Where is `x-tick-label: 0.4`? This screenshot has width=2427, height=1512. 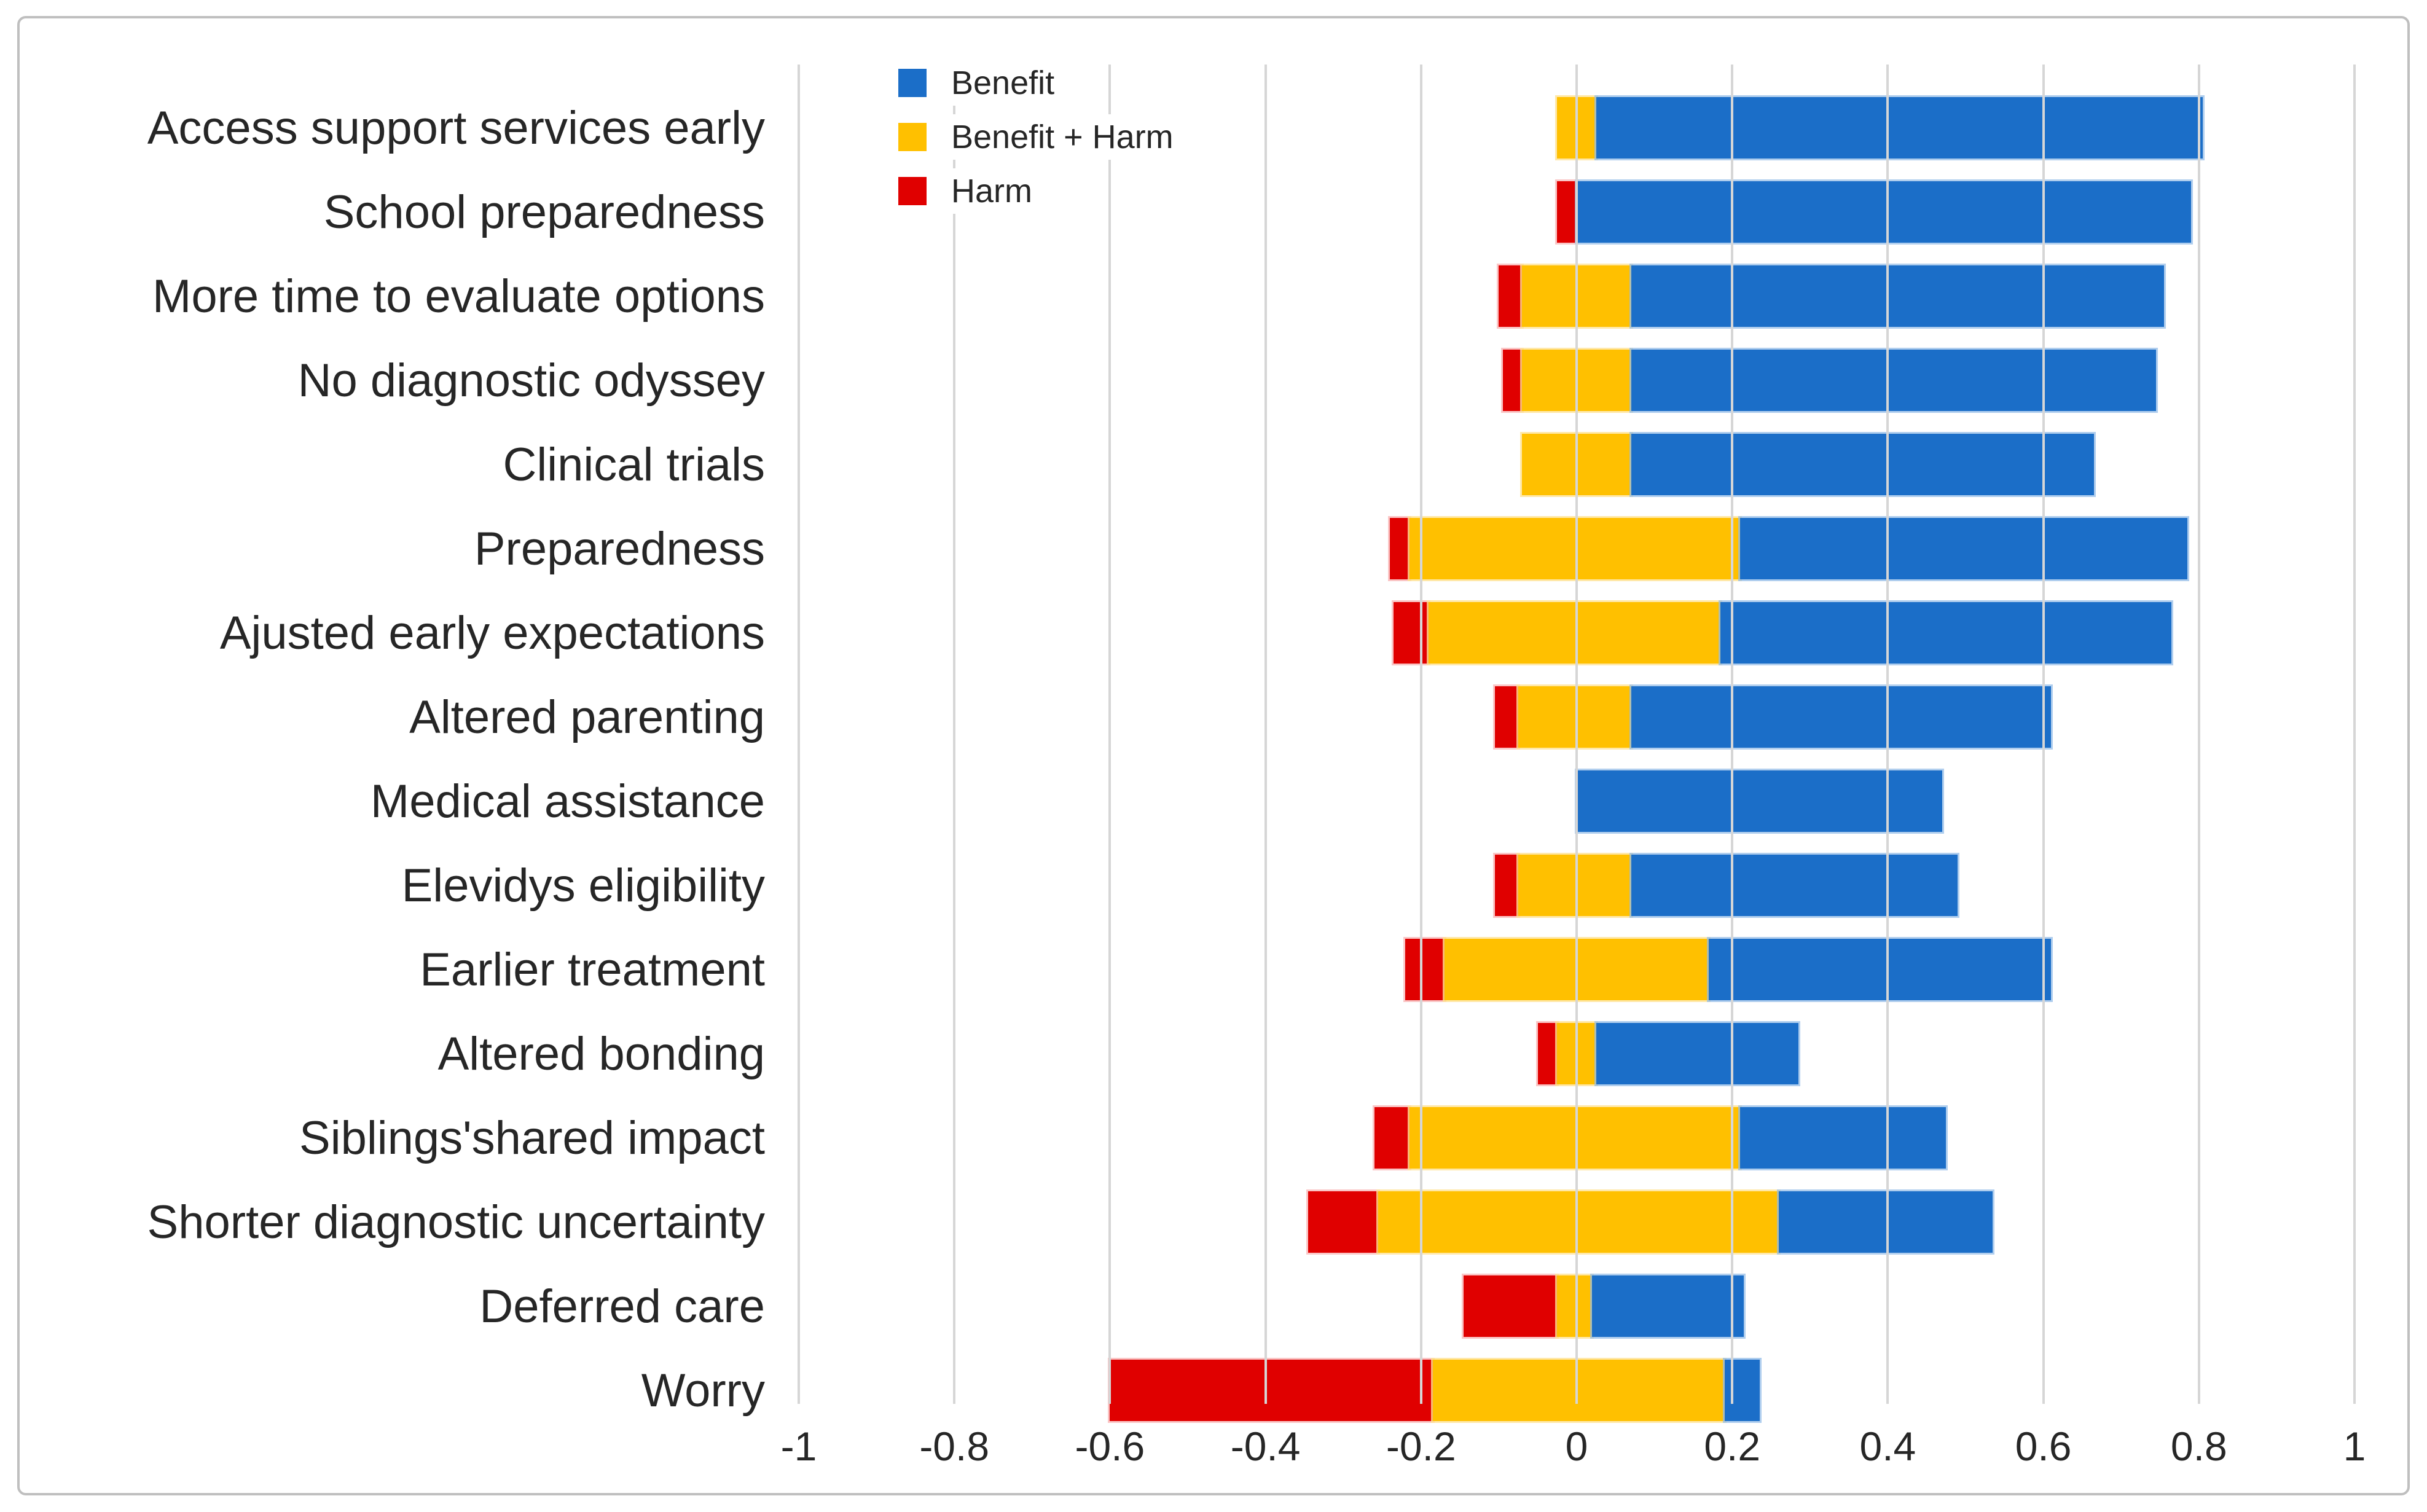
x-tick-label: 0.4 is located at coordinates (1887, 1446).